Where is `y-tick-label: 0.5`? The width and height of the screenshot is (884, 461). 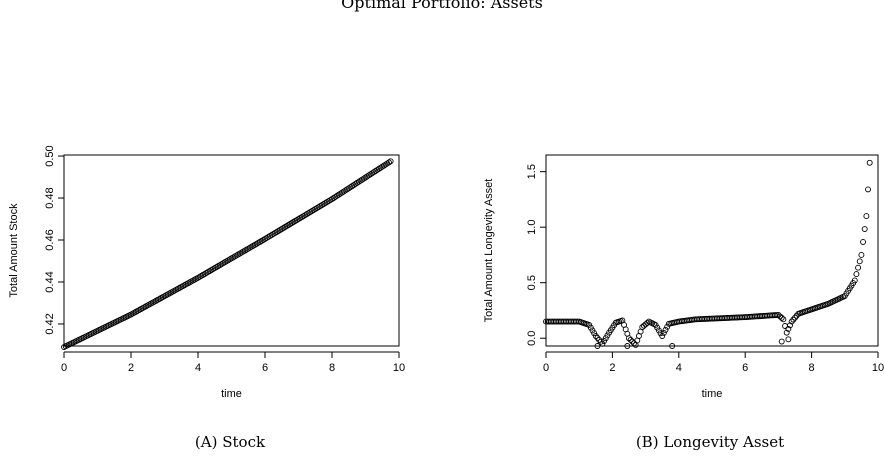 y-tick-label: 0.5 is located at coordinates (532, 282).